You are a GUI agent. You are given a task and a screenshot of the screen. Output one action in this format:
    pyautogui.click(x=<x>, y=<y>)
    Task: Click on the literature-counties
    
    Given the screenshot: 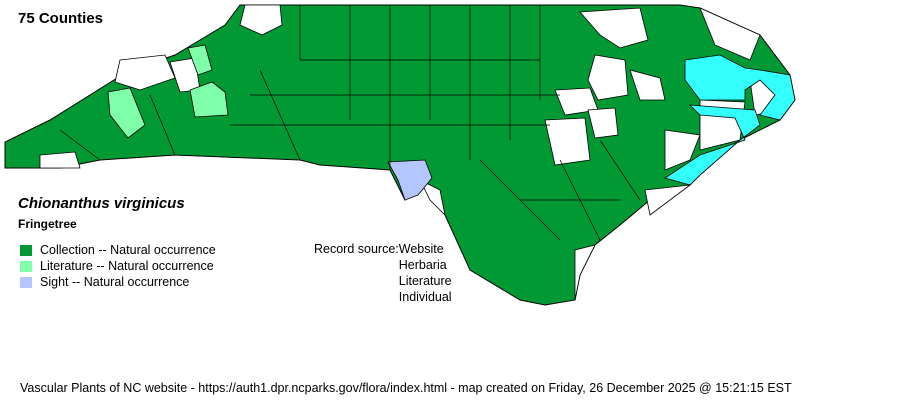 What is the action you would take?
    pyautogui.click(x=168, y=91)
    